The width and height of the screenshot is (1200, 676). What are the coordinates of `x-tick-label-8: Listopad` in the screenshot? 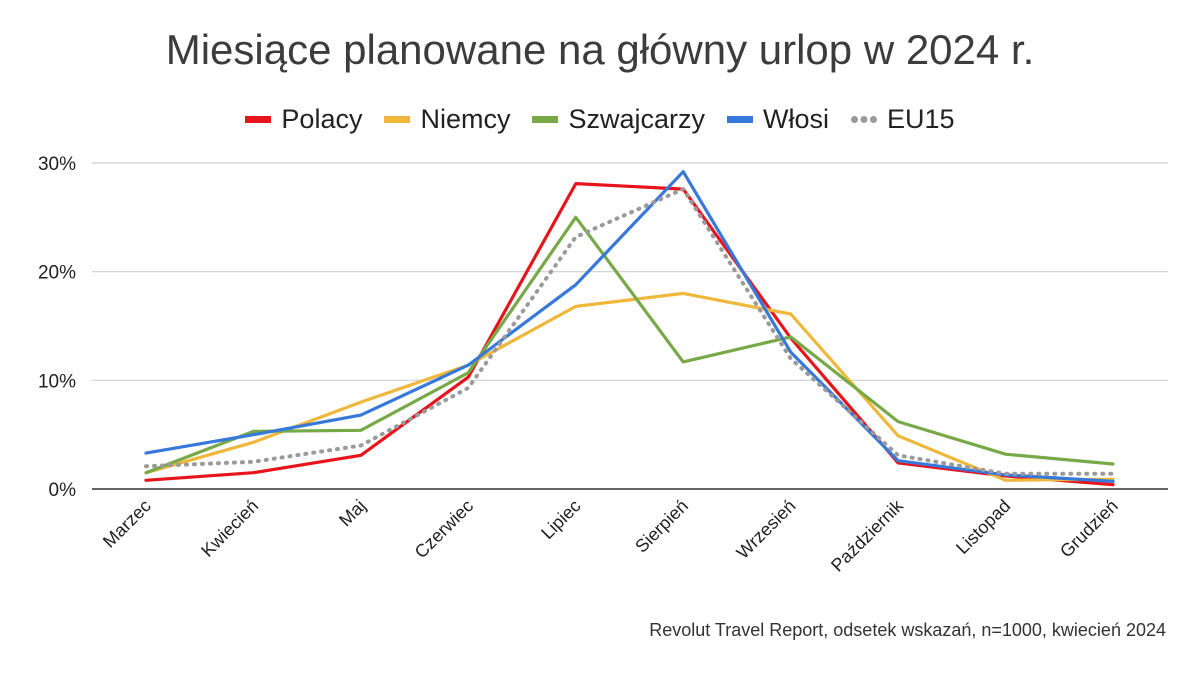 It's located at (983, 527).